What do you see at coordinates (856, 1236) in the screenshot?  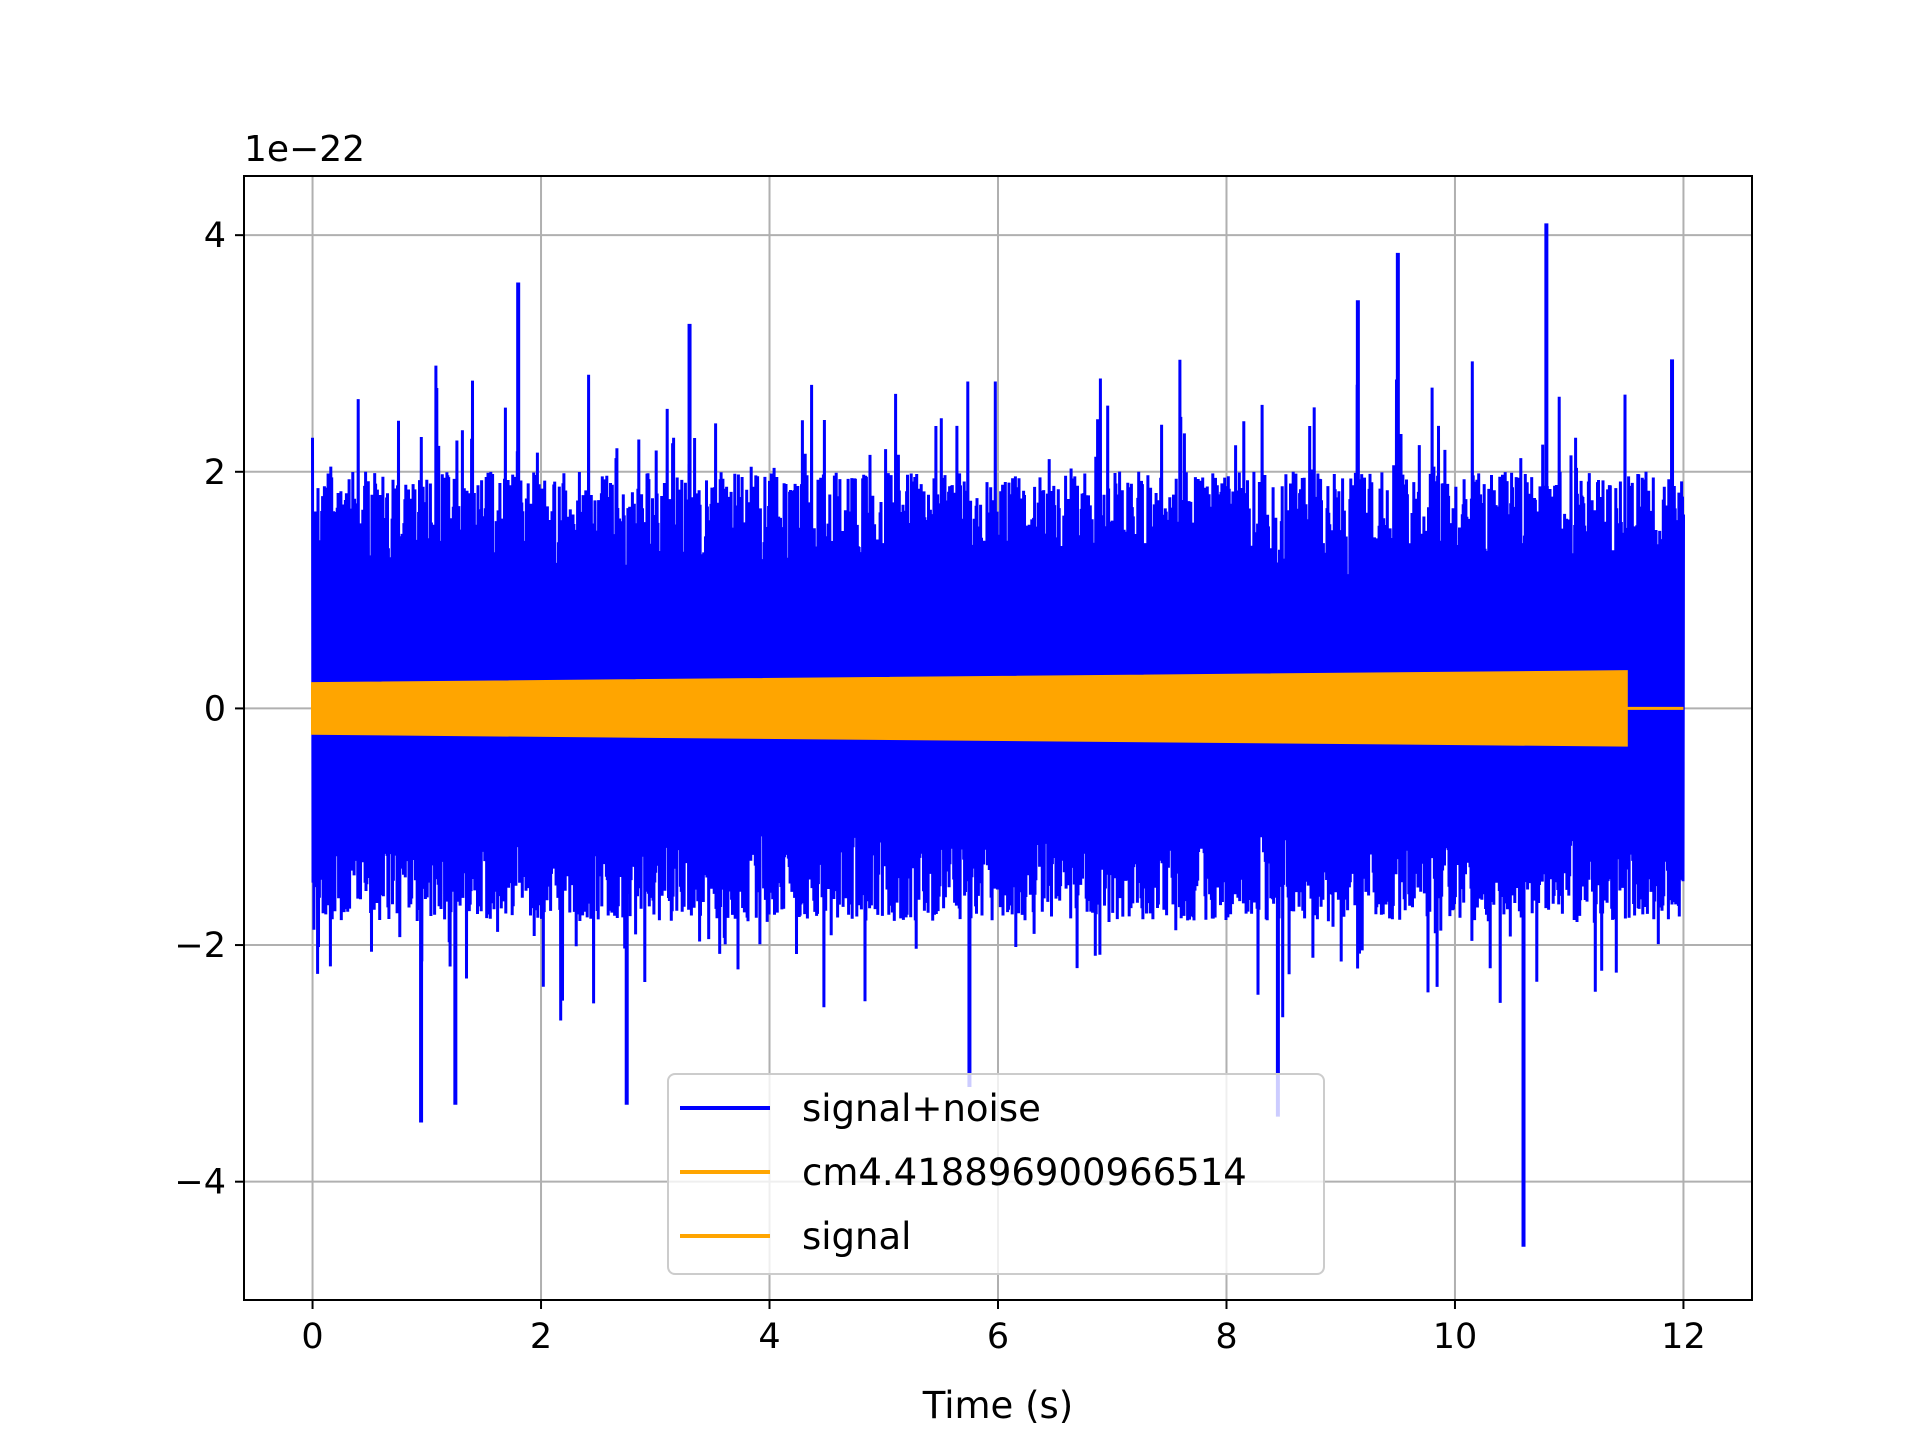 I see `legend-label: signal` at bounding box center [856, 1236].